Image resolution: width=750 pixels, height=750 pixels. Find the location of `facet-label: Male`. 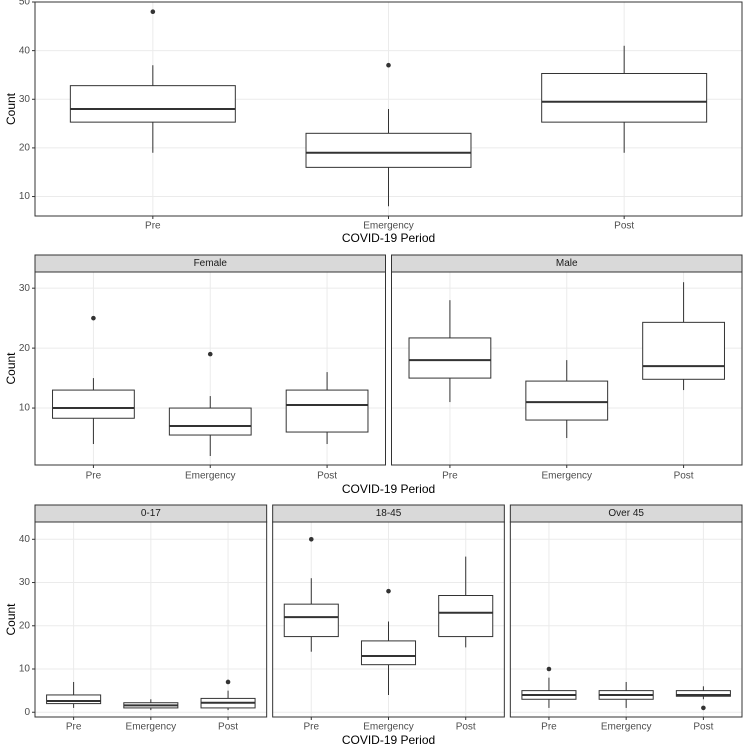

facet-label: Male is located at coordinates (567, 263).